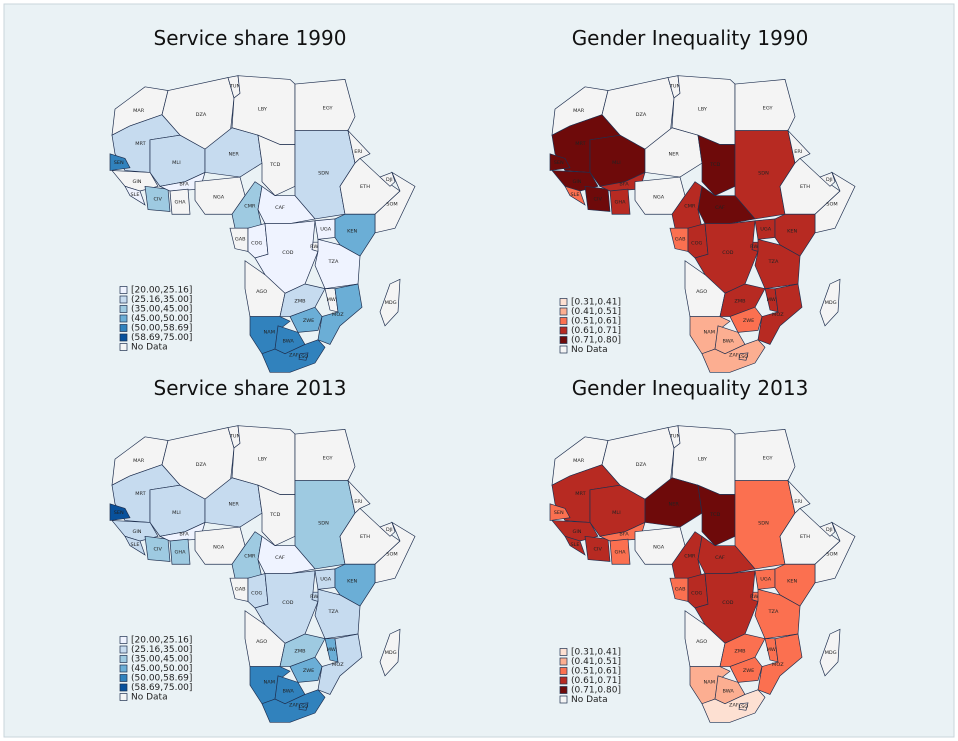 Image resolution: width=958 pixels, height=741 pixels. I want to click on country-code: TUN, so click(675, 87).